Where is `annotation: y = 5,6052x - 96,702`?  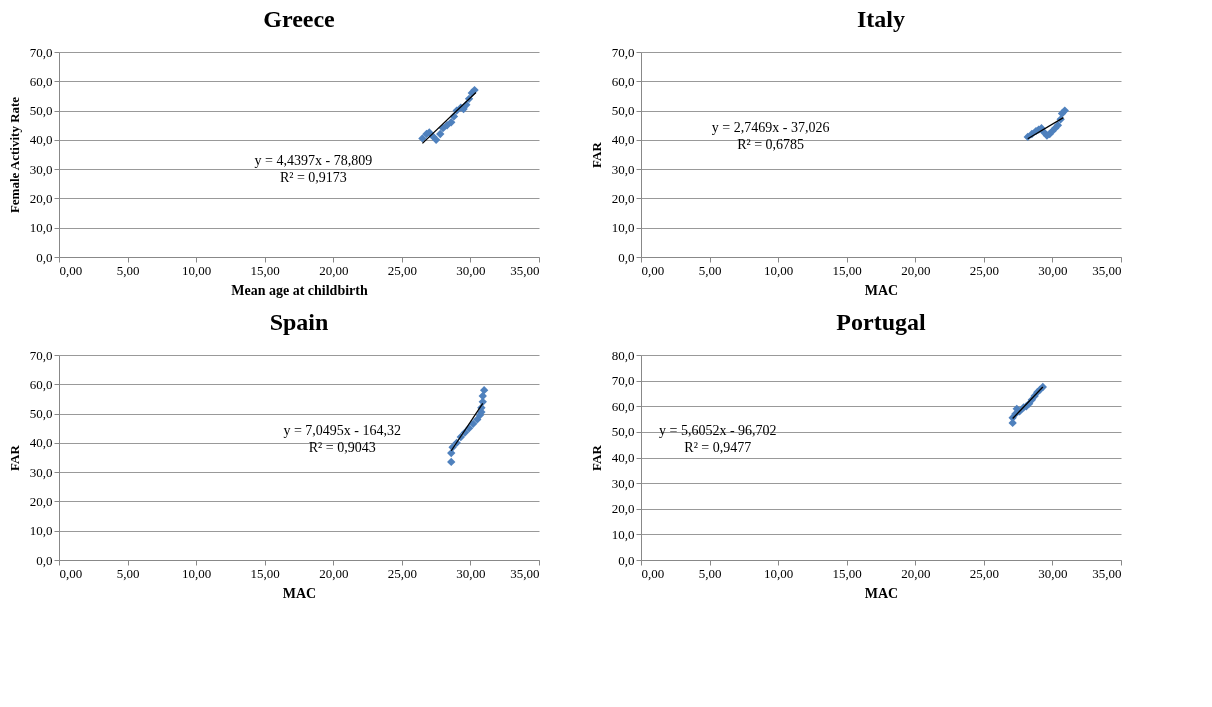
annotation: y = 5,6052x - 96,702 is located at coordinates (718, 430).